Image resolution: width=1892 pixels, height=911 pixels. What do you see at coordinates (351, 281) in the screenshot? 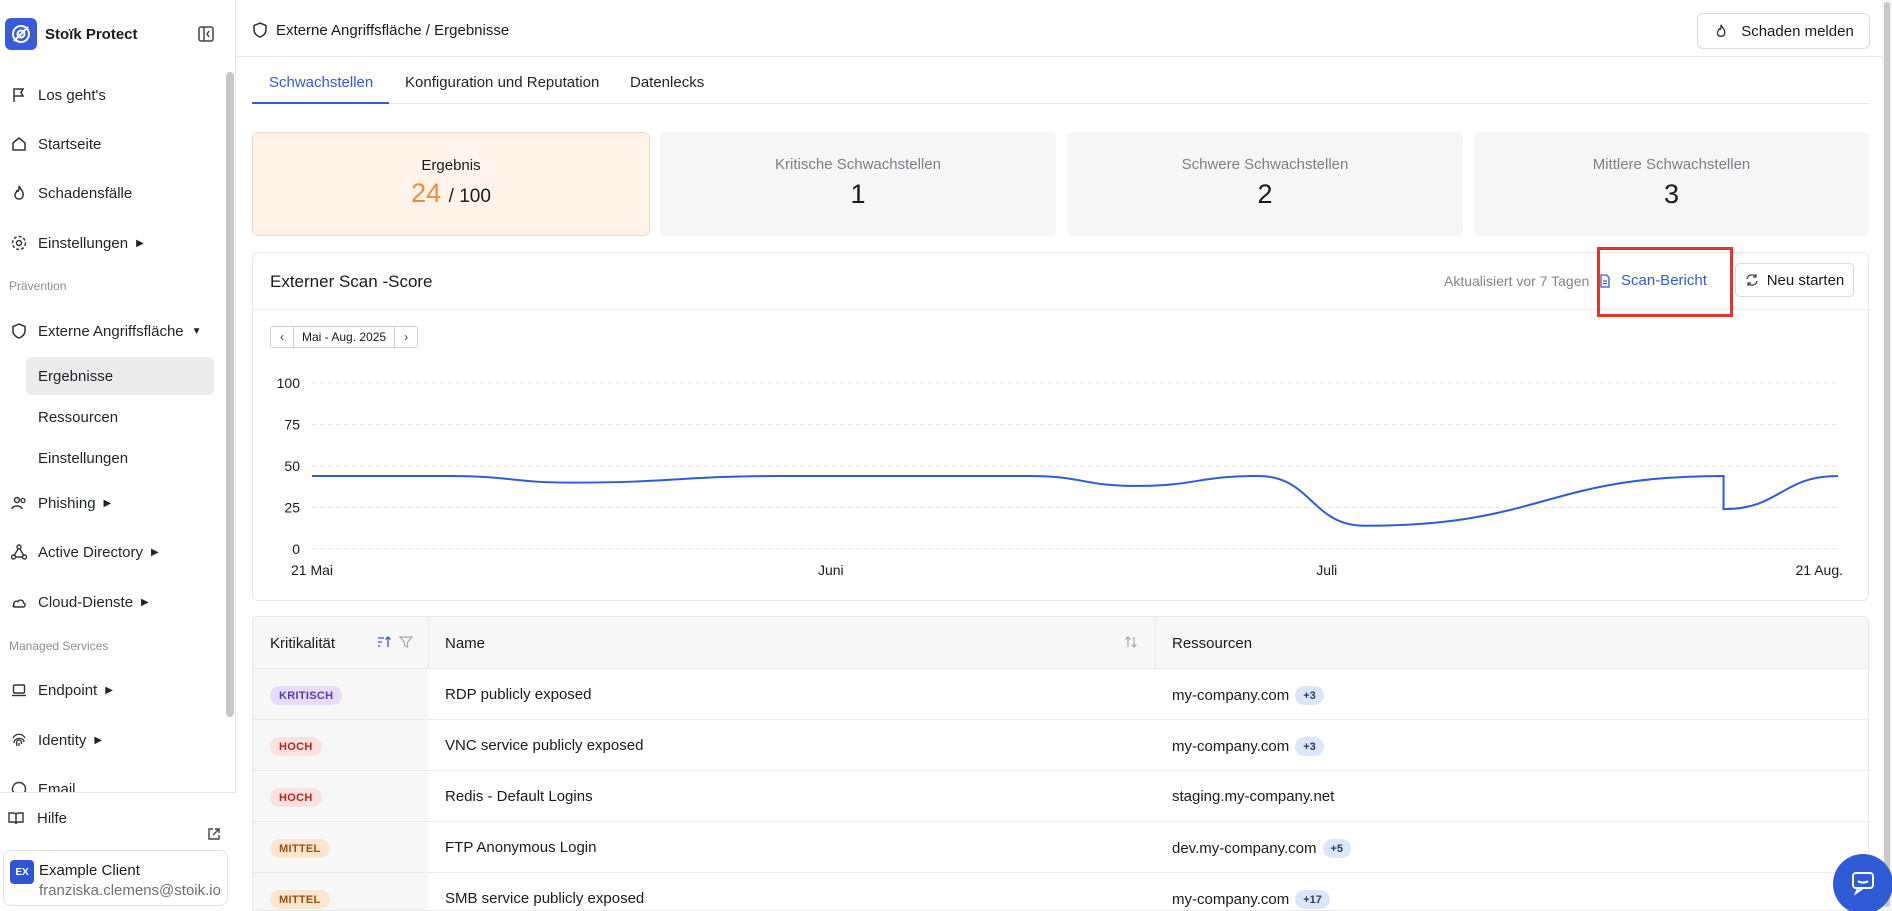
I see `panel-title: Externer Scan -Score` at bounding box center [351, 281].